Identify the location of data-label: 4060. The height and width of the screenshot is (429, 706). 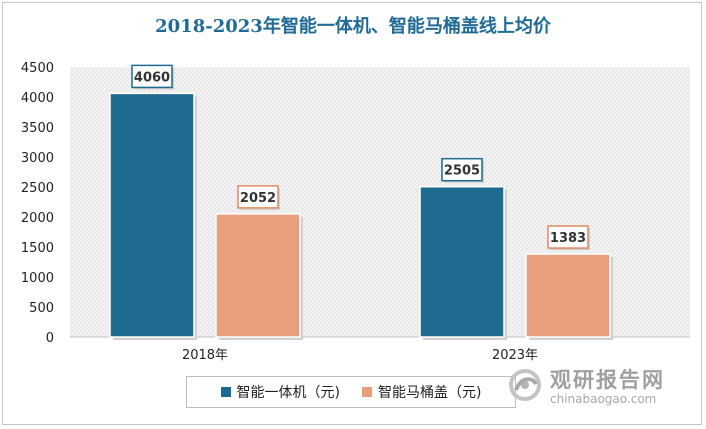
(152, 77).